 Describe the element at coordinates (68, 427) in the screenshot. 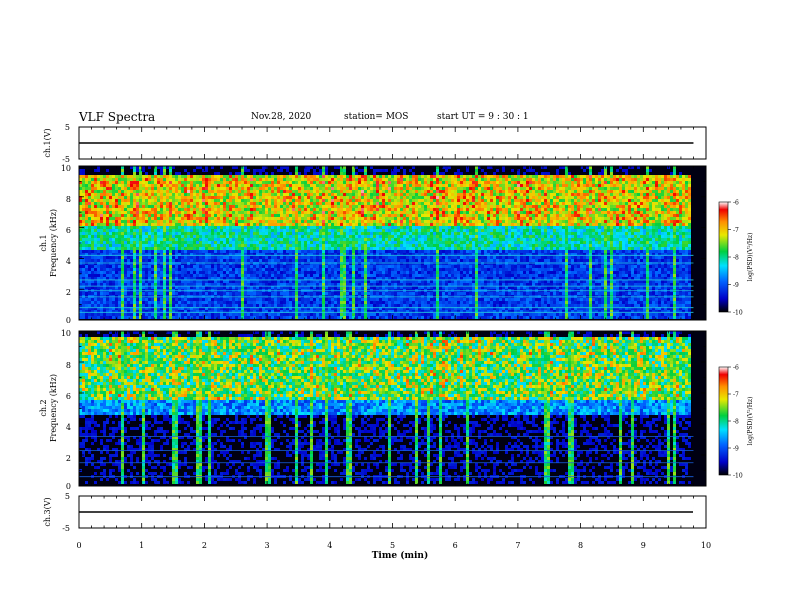

I see `ch2-freq-tick-4: 4` at that location.